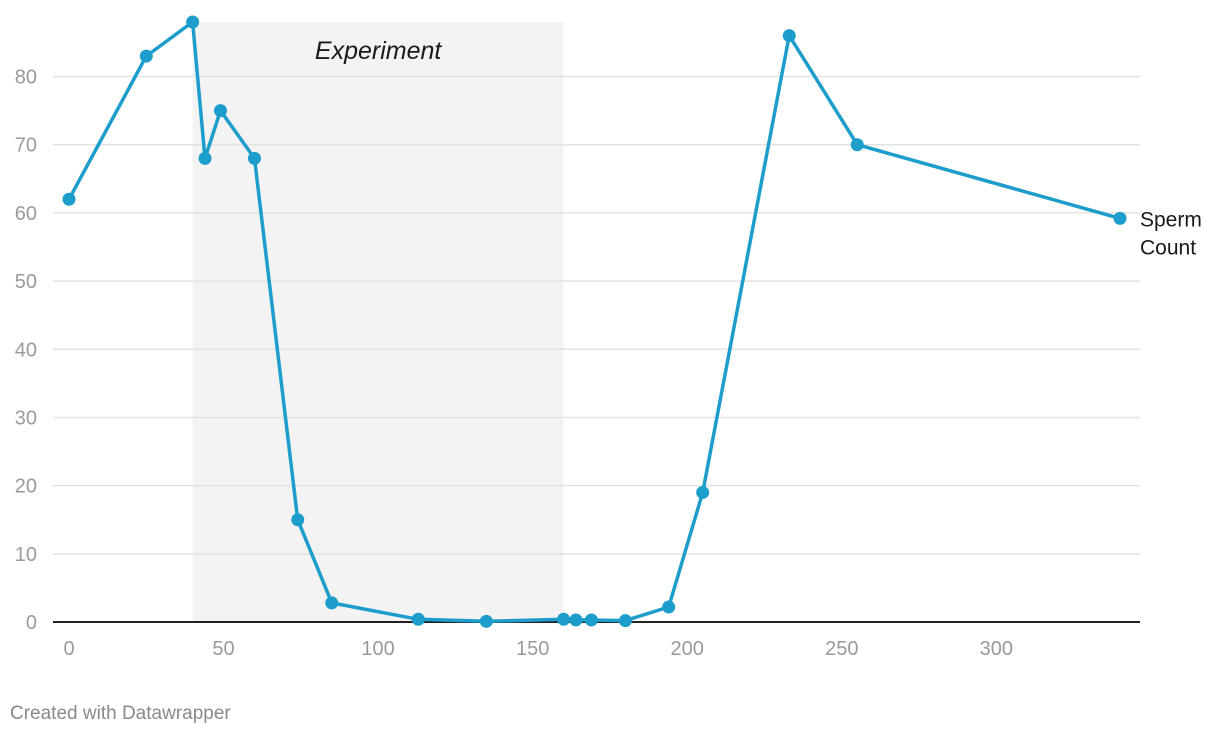 This screenshot has width=1220, height=738. I want to click on y-tick-label: 70, so click(26, 146).